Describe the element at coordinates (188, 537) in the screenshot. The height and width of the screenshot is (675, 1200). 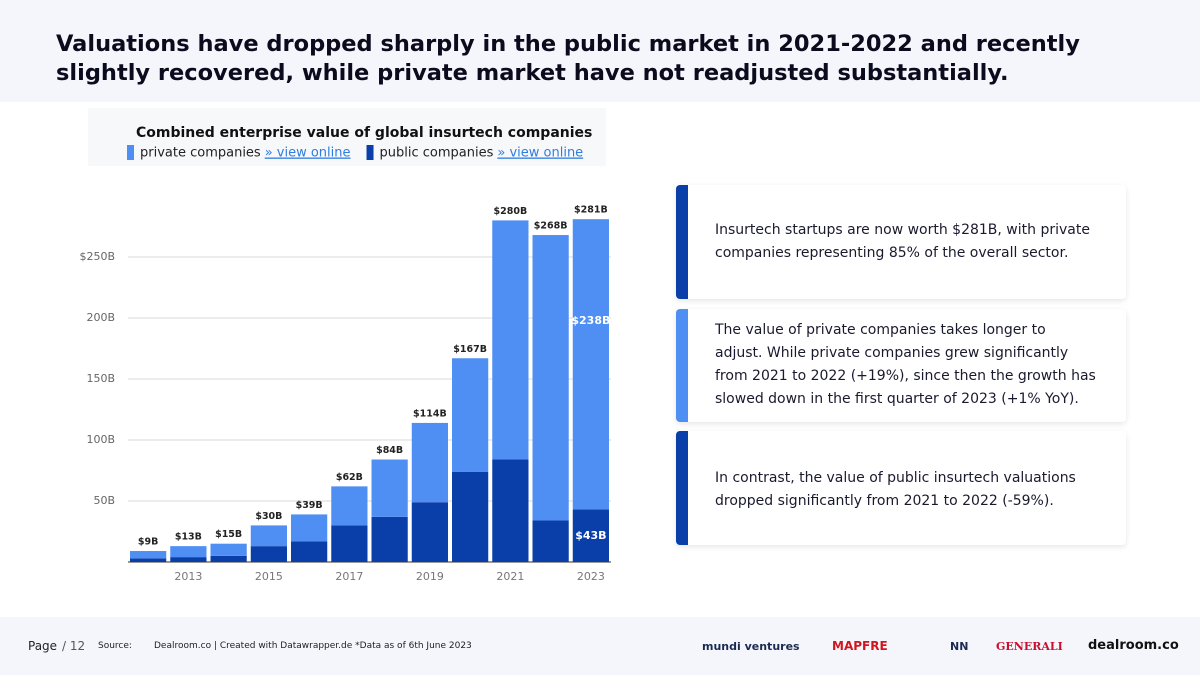
I see `total-label: $13B` at that location.